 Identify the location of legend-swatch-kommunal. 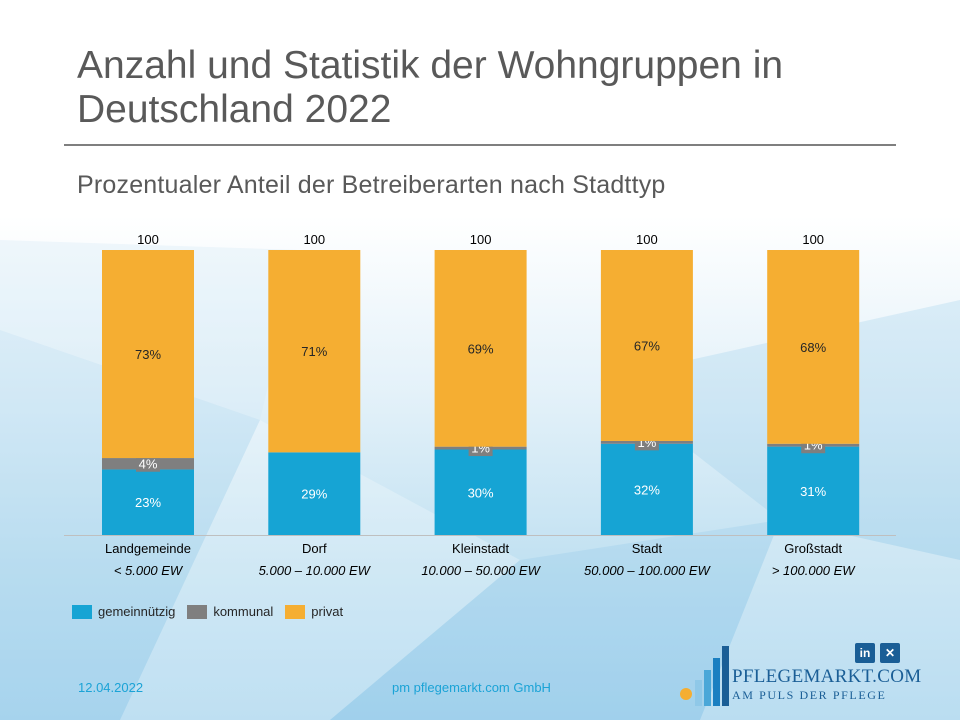
(197, 611).